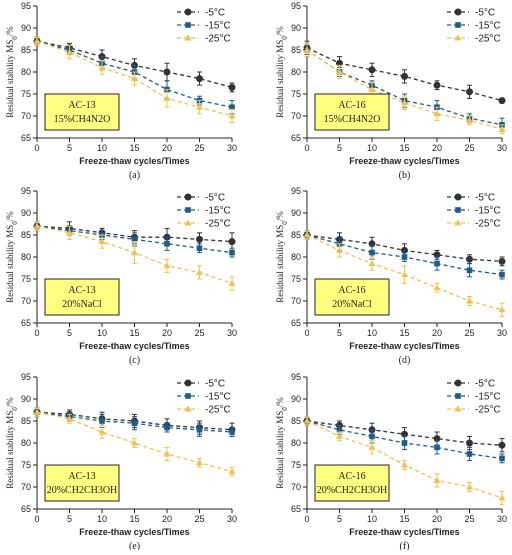 The image size is (512, 555). Describe the element at coordinates (199, 333) in the screenshot. I see `x-tick-label: 25` at that location.